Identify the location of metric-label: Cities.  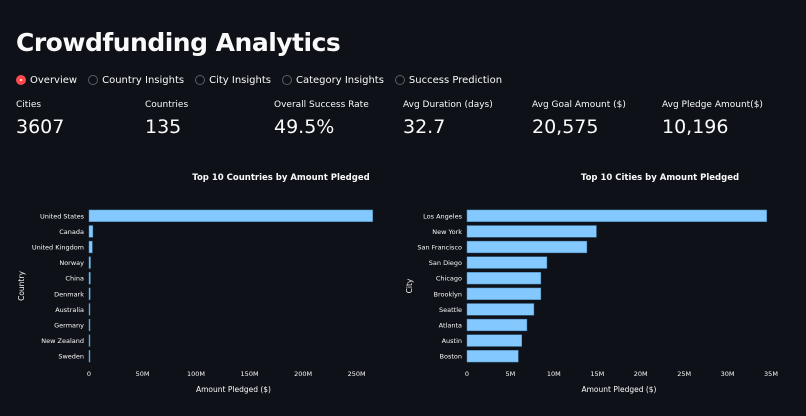
(29, 105).